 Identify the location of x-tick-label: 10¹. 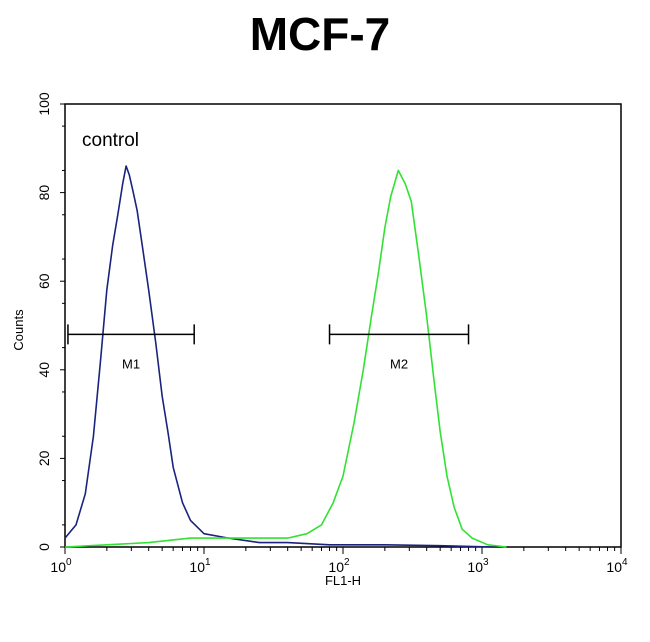
(200, 566).